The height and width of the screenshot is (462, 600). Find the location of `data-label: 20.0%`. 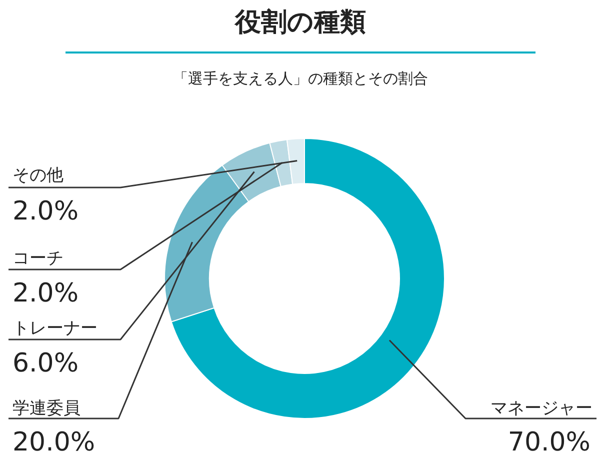

data-label: 20.0% is located at coordinates (54, 443).